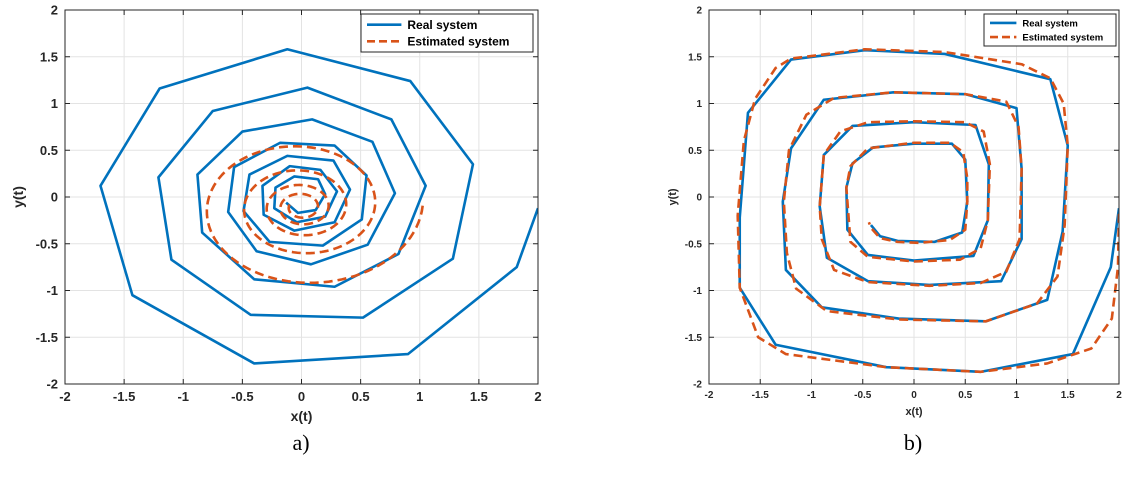 Image resolution: width=1137 pixels, height=480 pixels. What do you see at coordinates (300, 442) in the screenshot?
I see `panel-caption: a)` at bounding box center [300, 442].